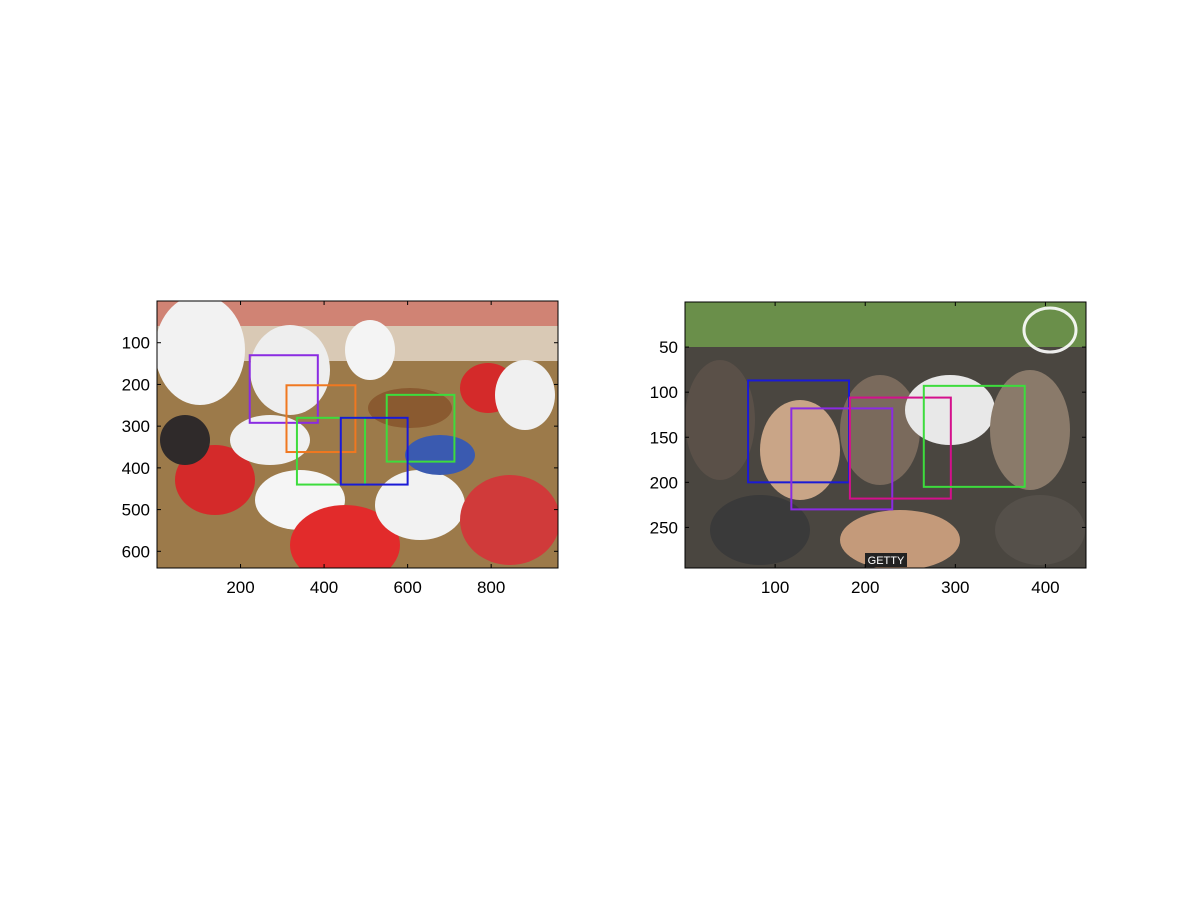 Image resolution: width=1200 pixels, height=901 pixels. Describe the element at coordinates (664, 527) in the screenshot. I see `y-tick-label: 250` at that location.